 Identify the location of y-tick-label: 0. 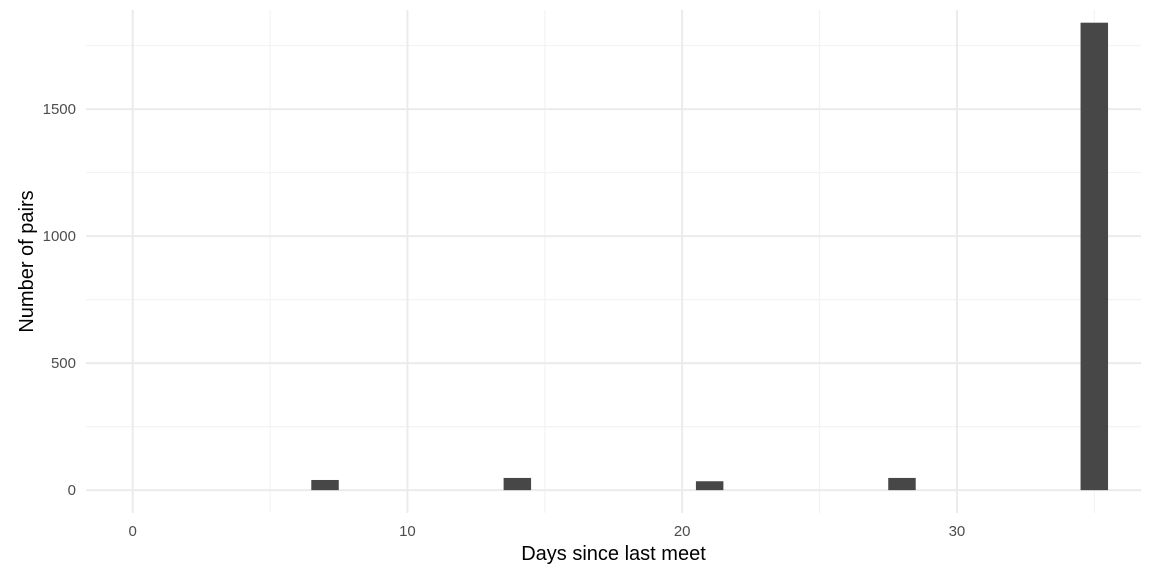
(72, 490).